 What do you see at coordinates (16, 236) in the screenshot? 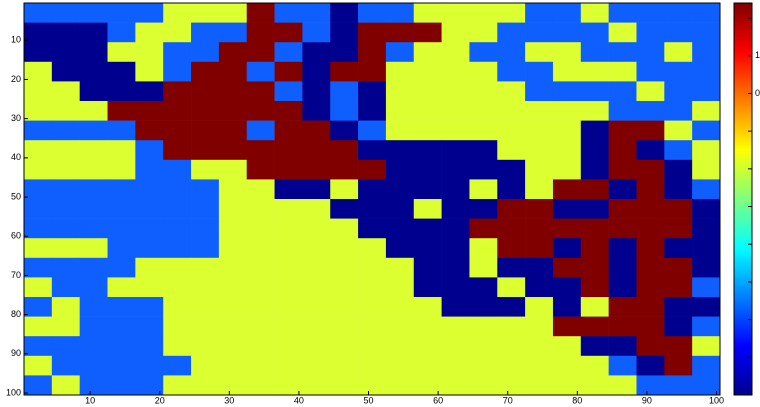
I see `y-tick-label: 60` at bounding box center [16, 236].